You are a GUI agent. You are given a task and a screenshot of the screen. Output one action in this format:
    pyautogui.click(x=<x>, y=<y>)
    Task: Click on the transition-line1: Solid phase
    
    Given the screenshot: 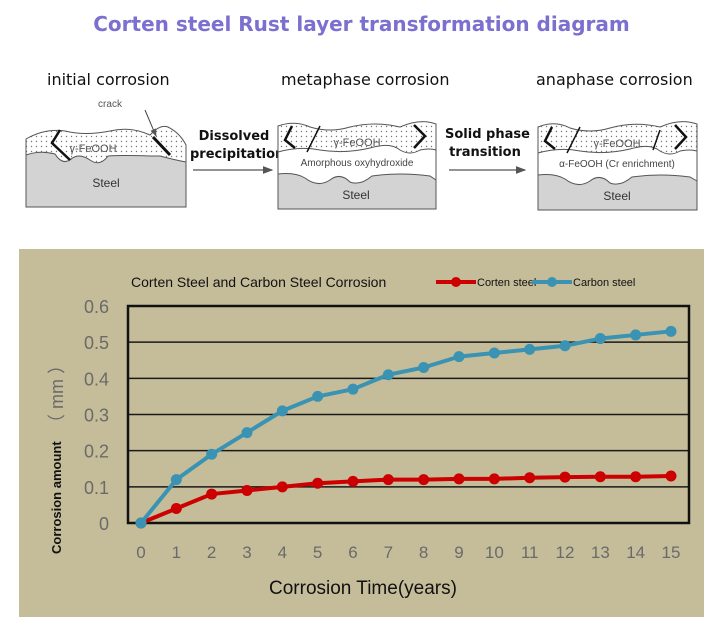 What is the action you would take?
    pyautogui.click(x=487, y=134)
    